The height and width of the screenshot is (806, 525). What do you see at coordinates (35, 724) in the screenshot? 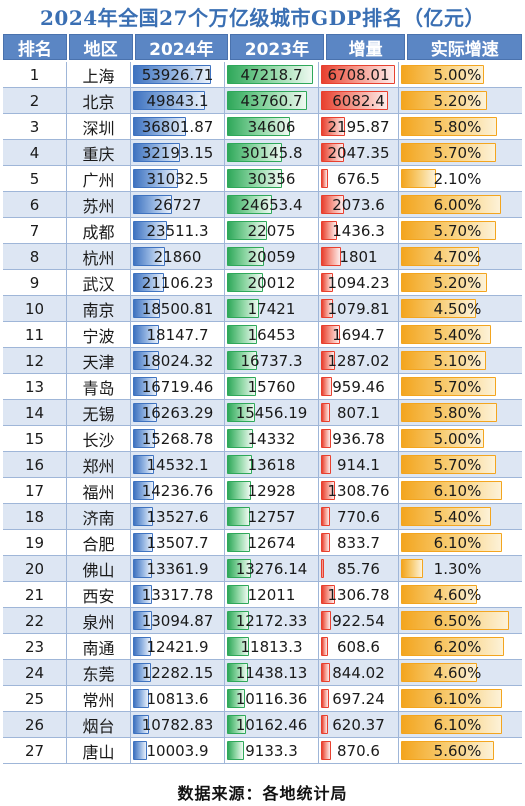
I see `rank-cell: 26` at bounding box center [35, 724].